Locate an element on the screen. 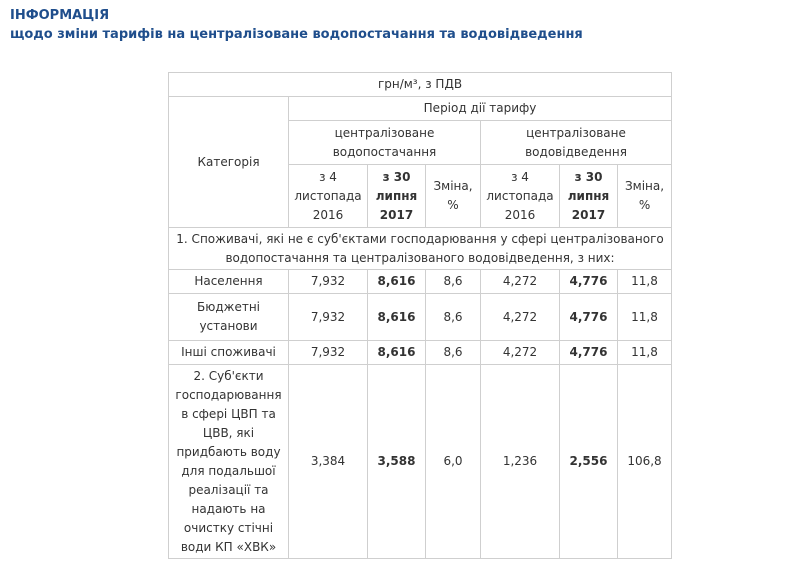  cell-value: 6,0 is located at coordinates (453, 461).